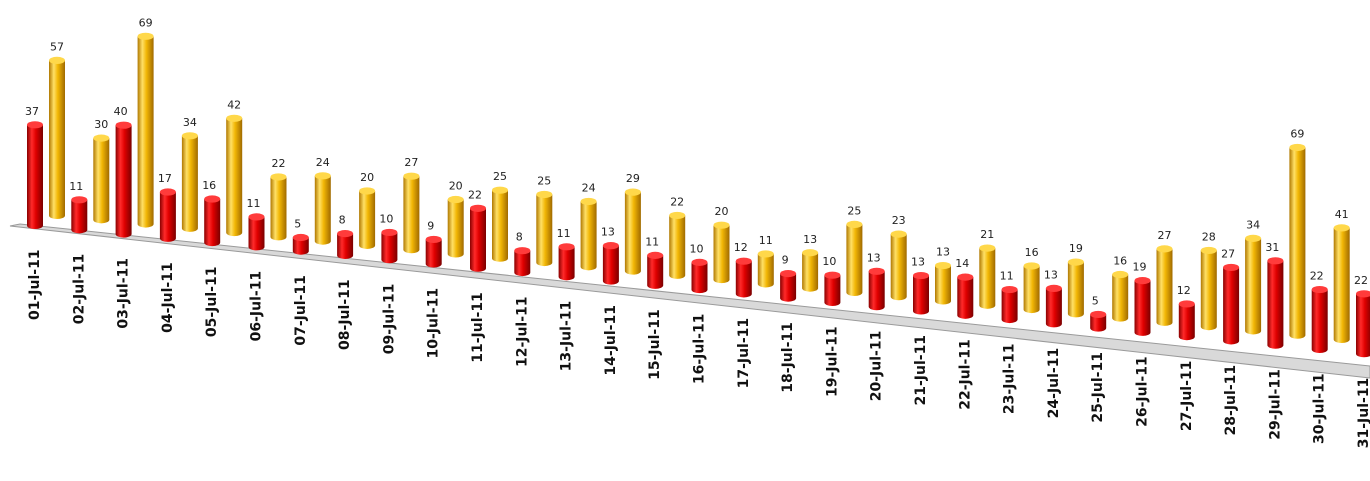 This screenshot has width=1370, height=481. I want to click on data-label-series1: 37, so click(32, 111).